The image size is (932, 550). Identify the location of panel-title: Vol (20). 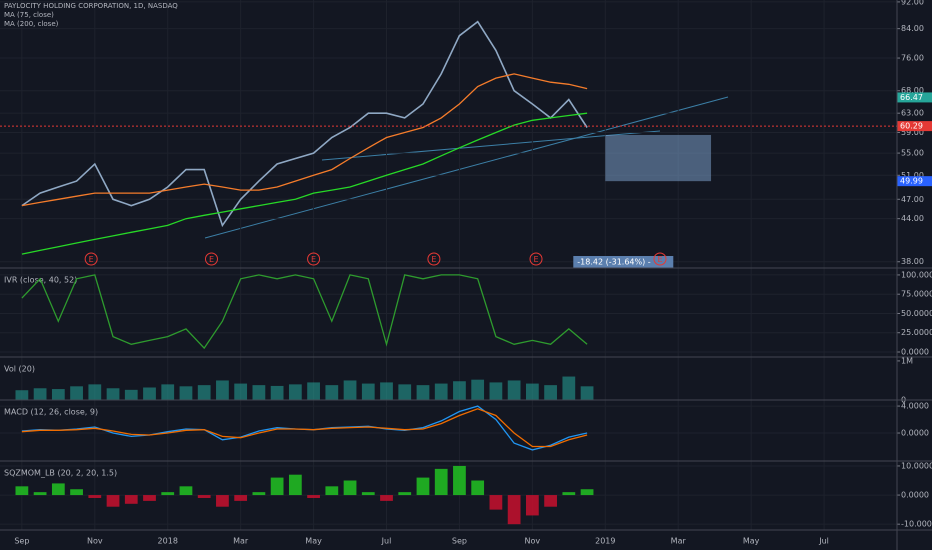
(19, 369).